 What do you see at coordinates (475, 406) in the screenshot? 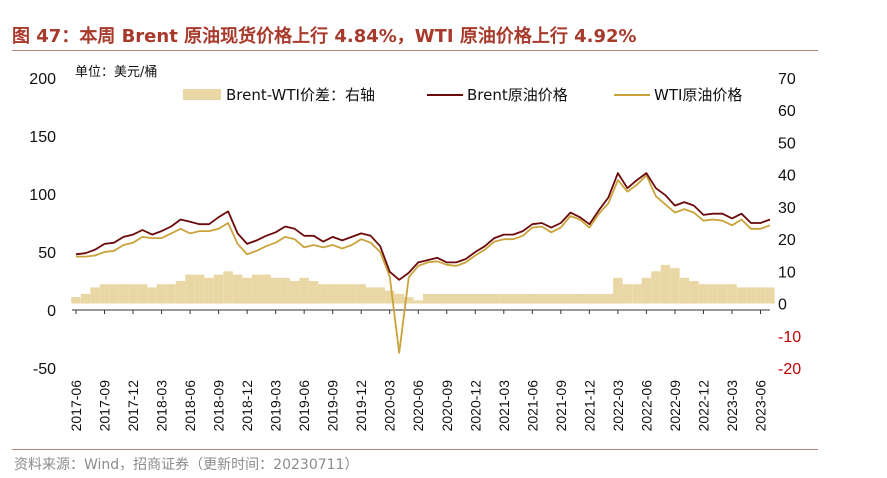
I see `x-tick-label: 2020-12` at bounding box center [475, 406].